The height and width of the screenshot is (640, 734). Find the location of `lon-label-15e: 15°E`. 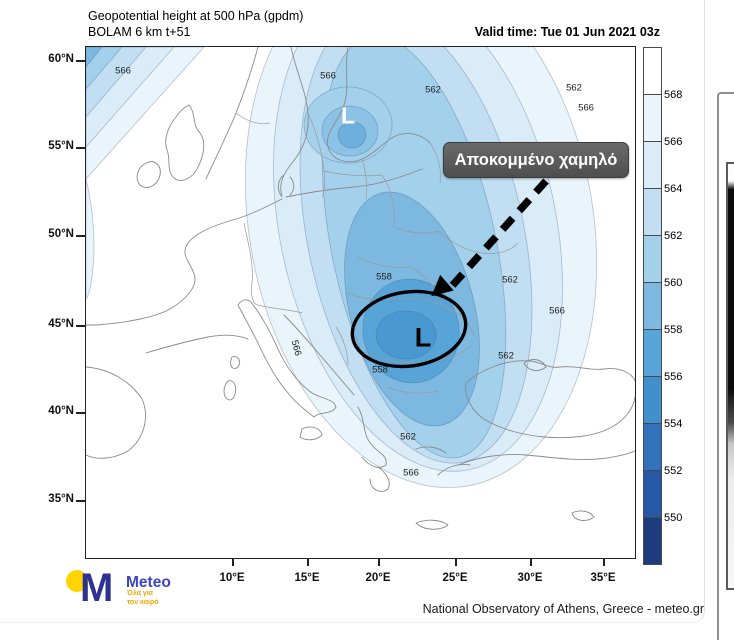

lon-label-15e: 15°E is located at coordinates (307, 578).